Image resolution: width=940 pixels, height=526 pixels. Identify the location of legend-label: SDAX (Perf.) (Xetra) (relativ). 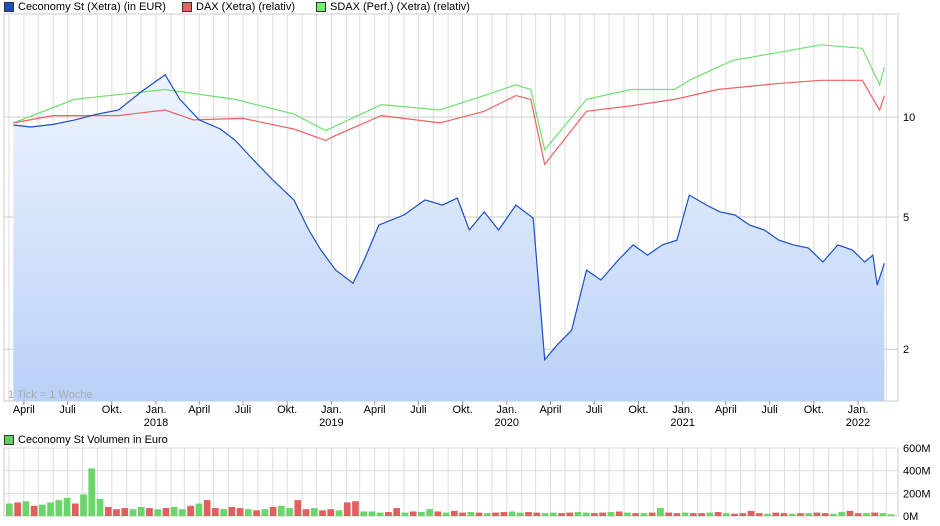
(400, 6).